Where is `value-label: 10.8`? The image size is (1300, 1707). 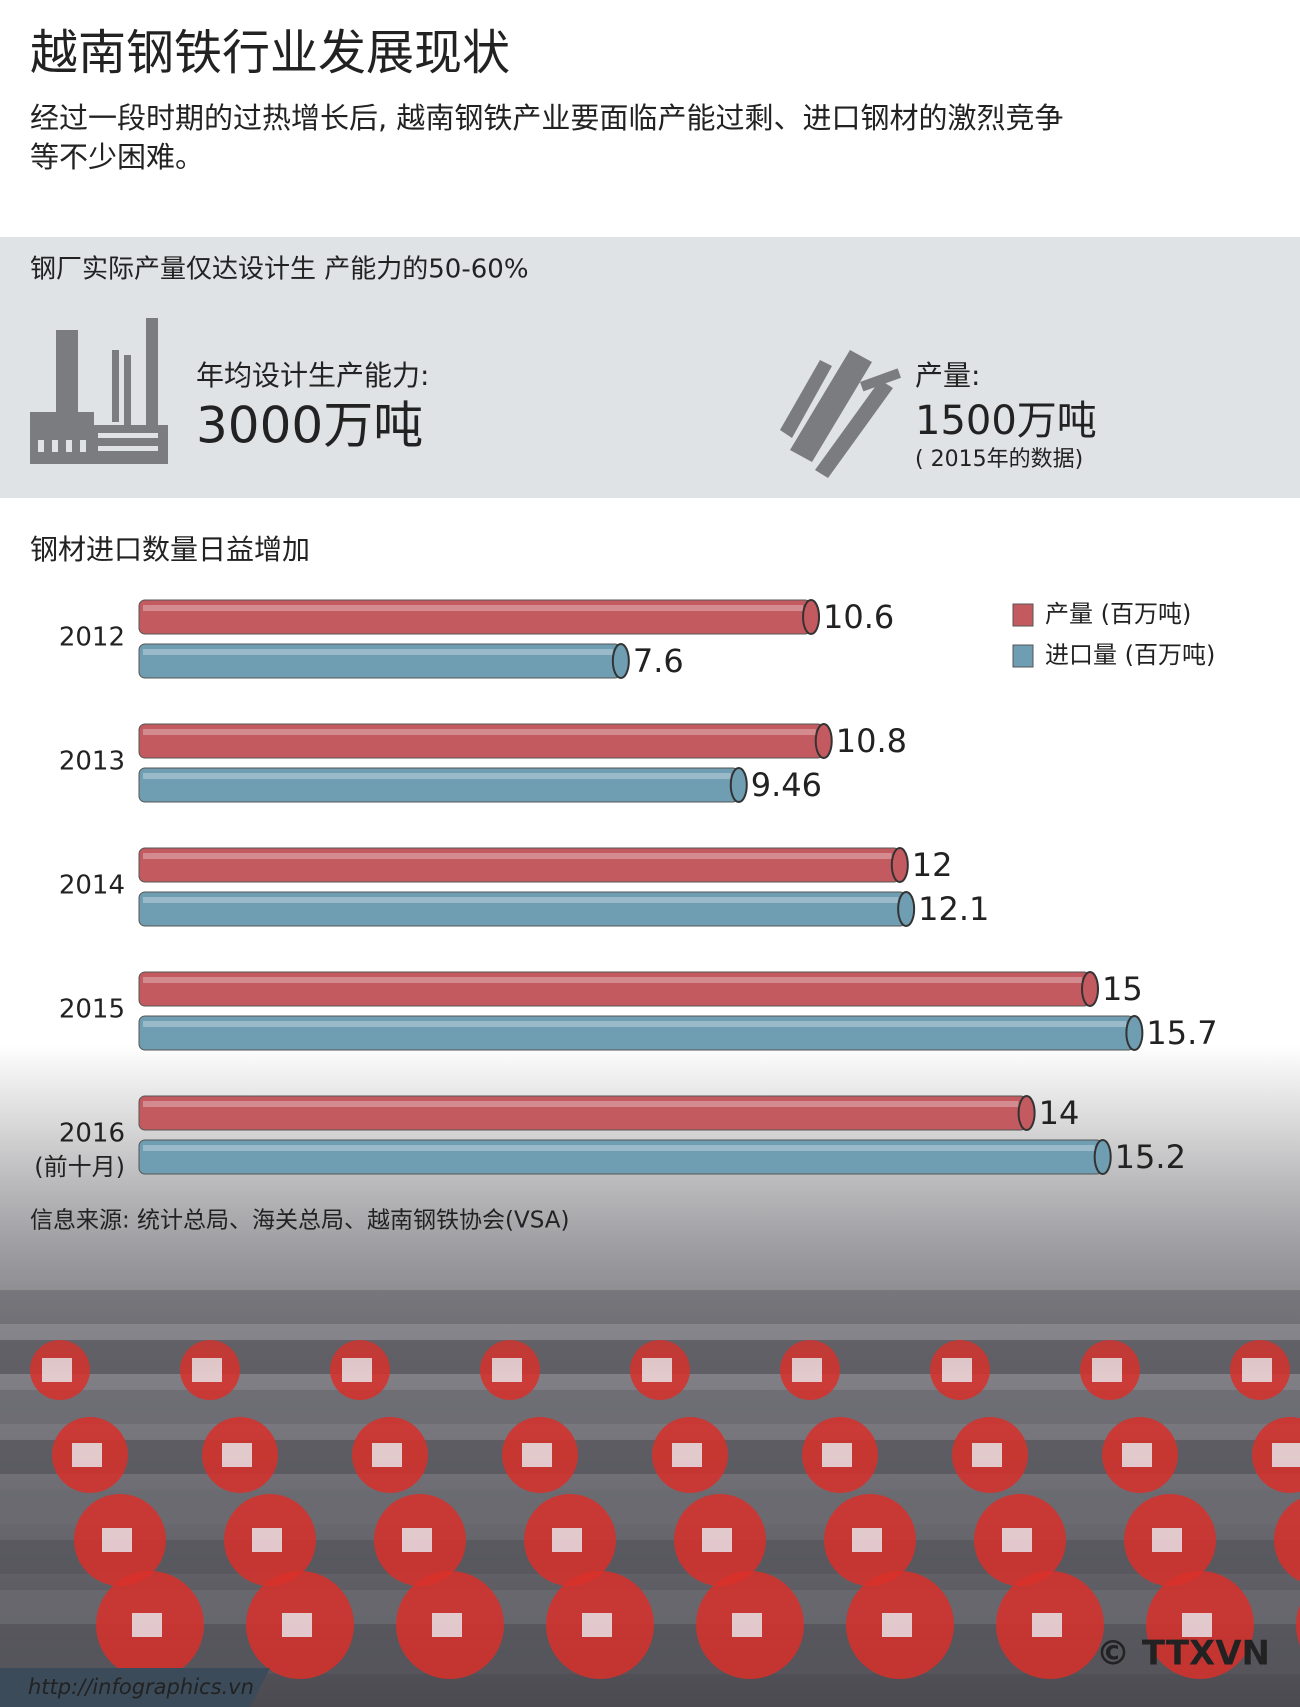 value-label: 10.8 is located at coordinates (871, 741).